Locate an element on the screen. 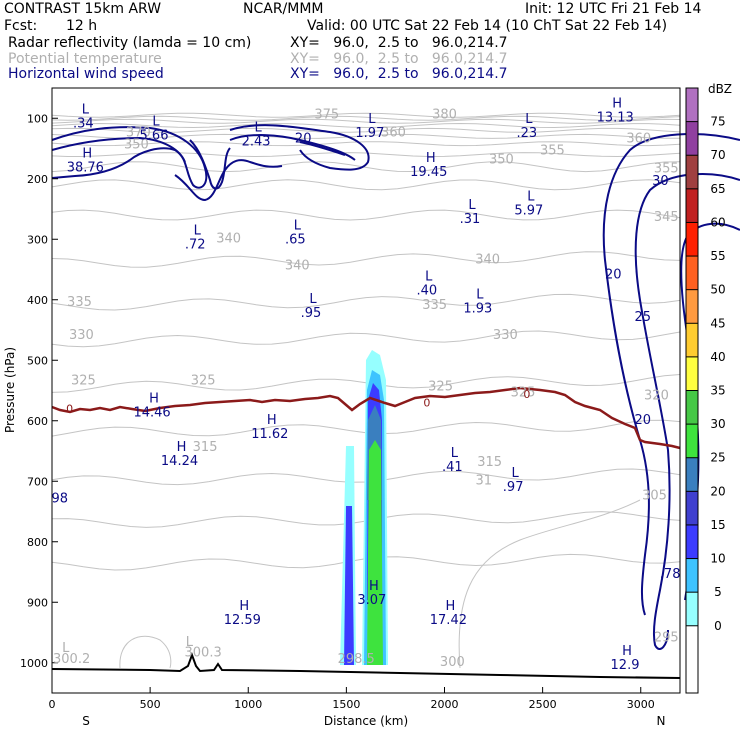 This screenshot has width=740, height=740. theta-label: 300 is located at coordinates (452, 662).